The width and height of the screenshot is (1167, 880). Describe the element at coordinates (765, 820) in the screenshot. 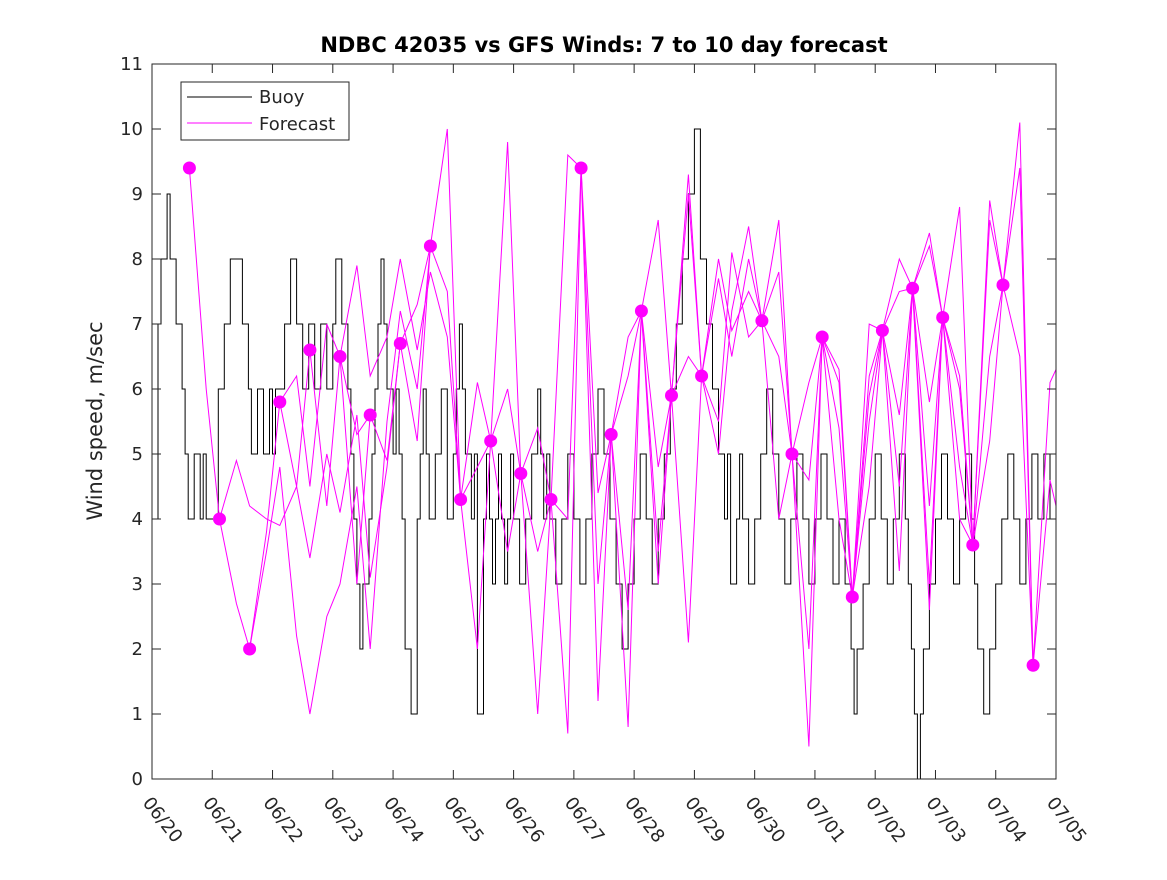

I see `x-tick-label: 06/30` at that location.